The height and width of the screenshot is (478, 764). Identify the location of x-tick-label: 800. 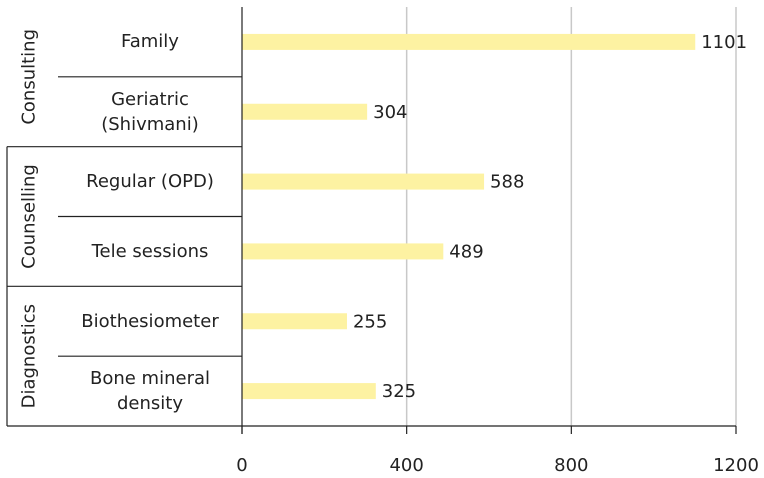
(571, 465).